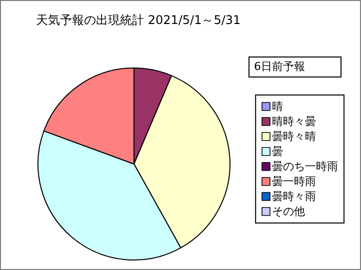  Describe the element at coordinates (294, 136) in the screenshot. I see `legend-label: 曇時々晴` at that location.